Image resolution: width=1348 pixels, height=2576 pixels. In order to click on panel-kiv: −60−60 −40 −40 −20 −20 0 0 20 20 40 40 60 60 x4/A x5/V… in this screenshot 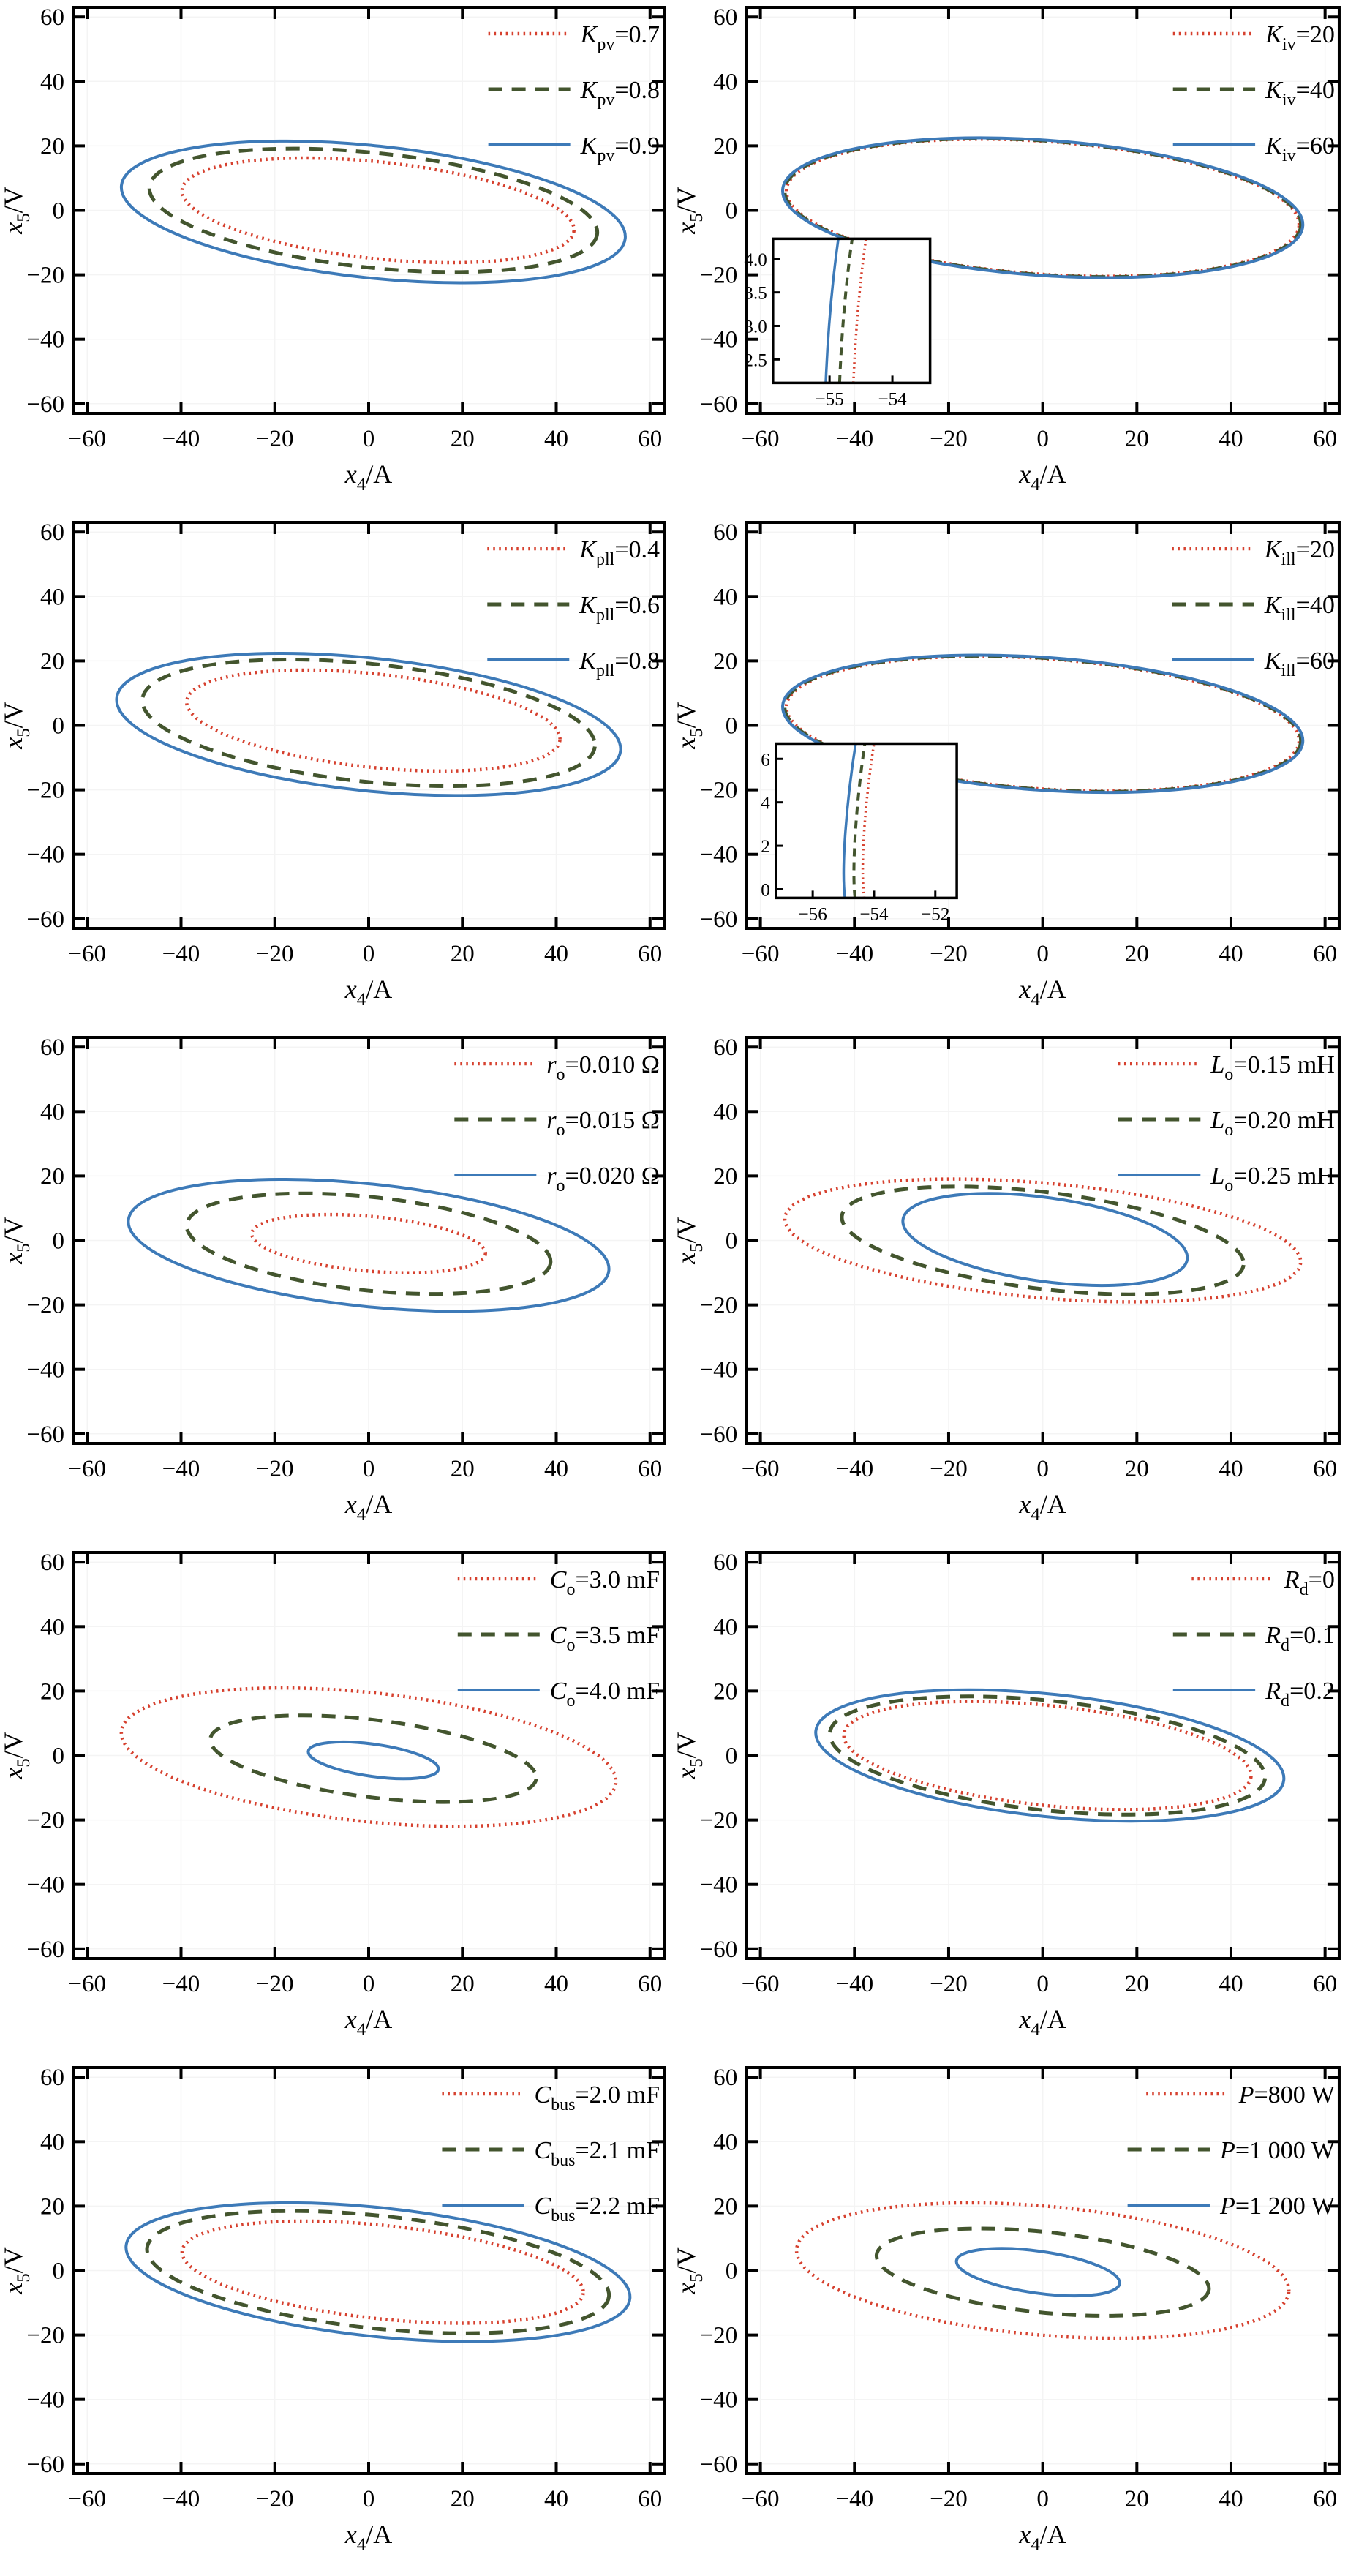, I will do `click(1007, 250)`.